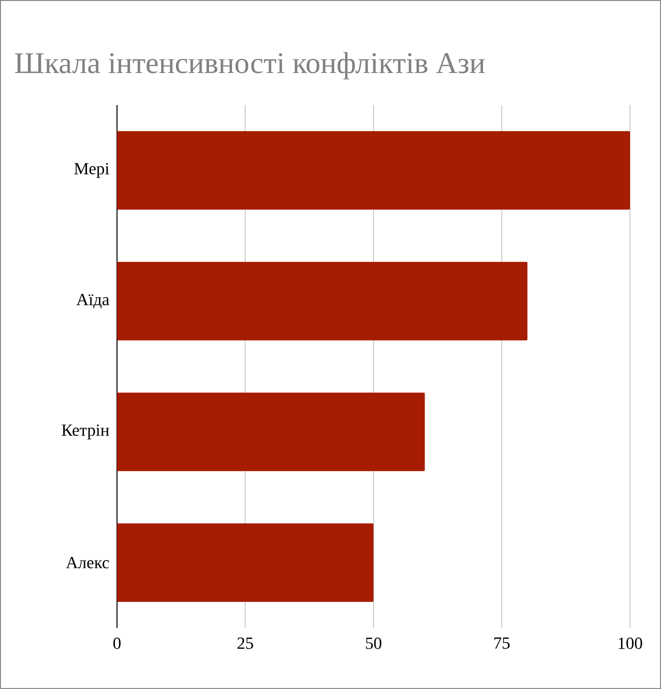 The image size is (661, 689). Describe the element at coordinates (246, 643) in the screenshot. I see `x-tick-label: 25` at that location.